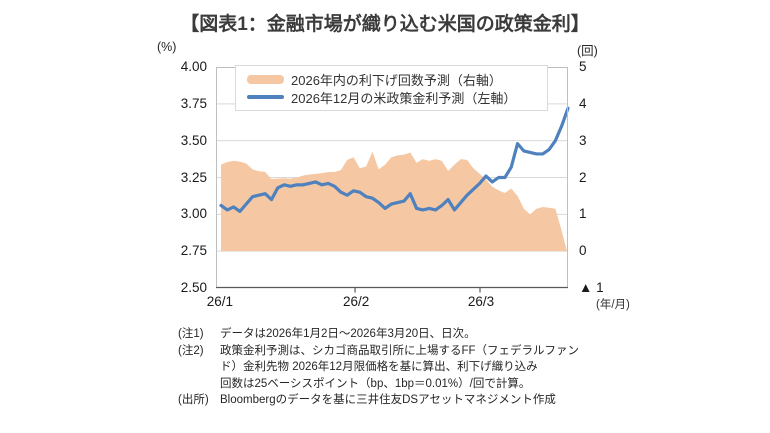  What do you see at coordinates (193, 140) in the screenshot?
I see `left-axis-tick-label: 3.50` at bounding box center [193, 140].